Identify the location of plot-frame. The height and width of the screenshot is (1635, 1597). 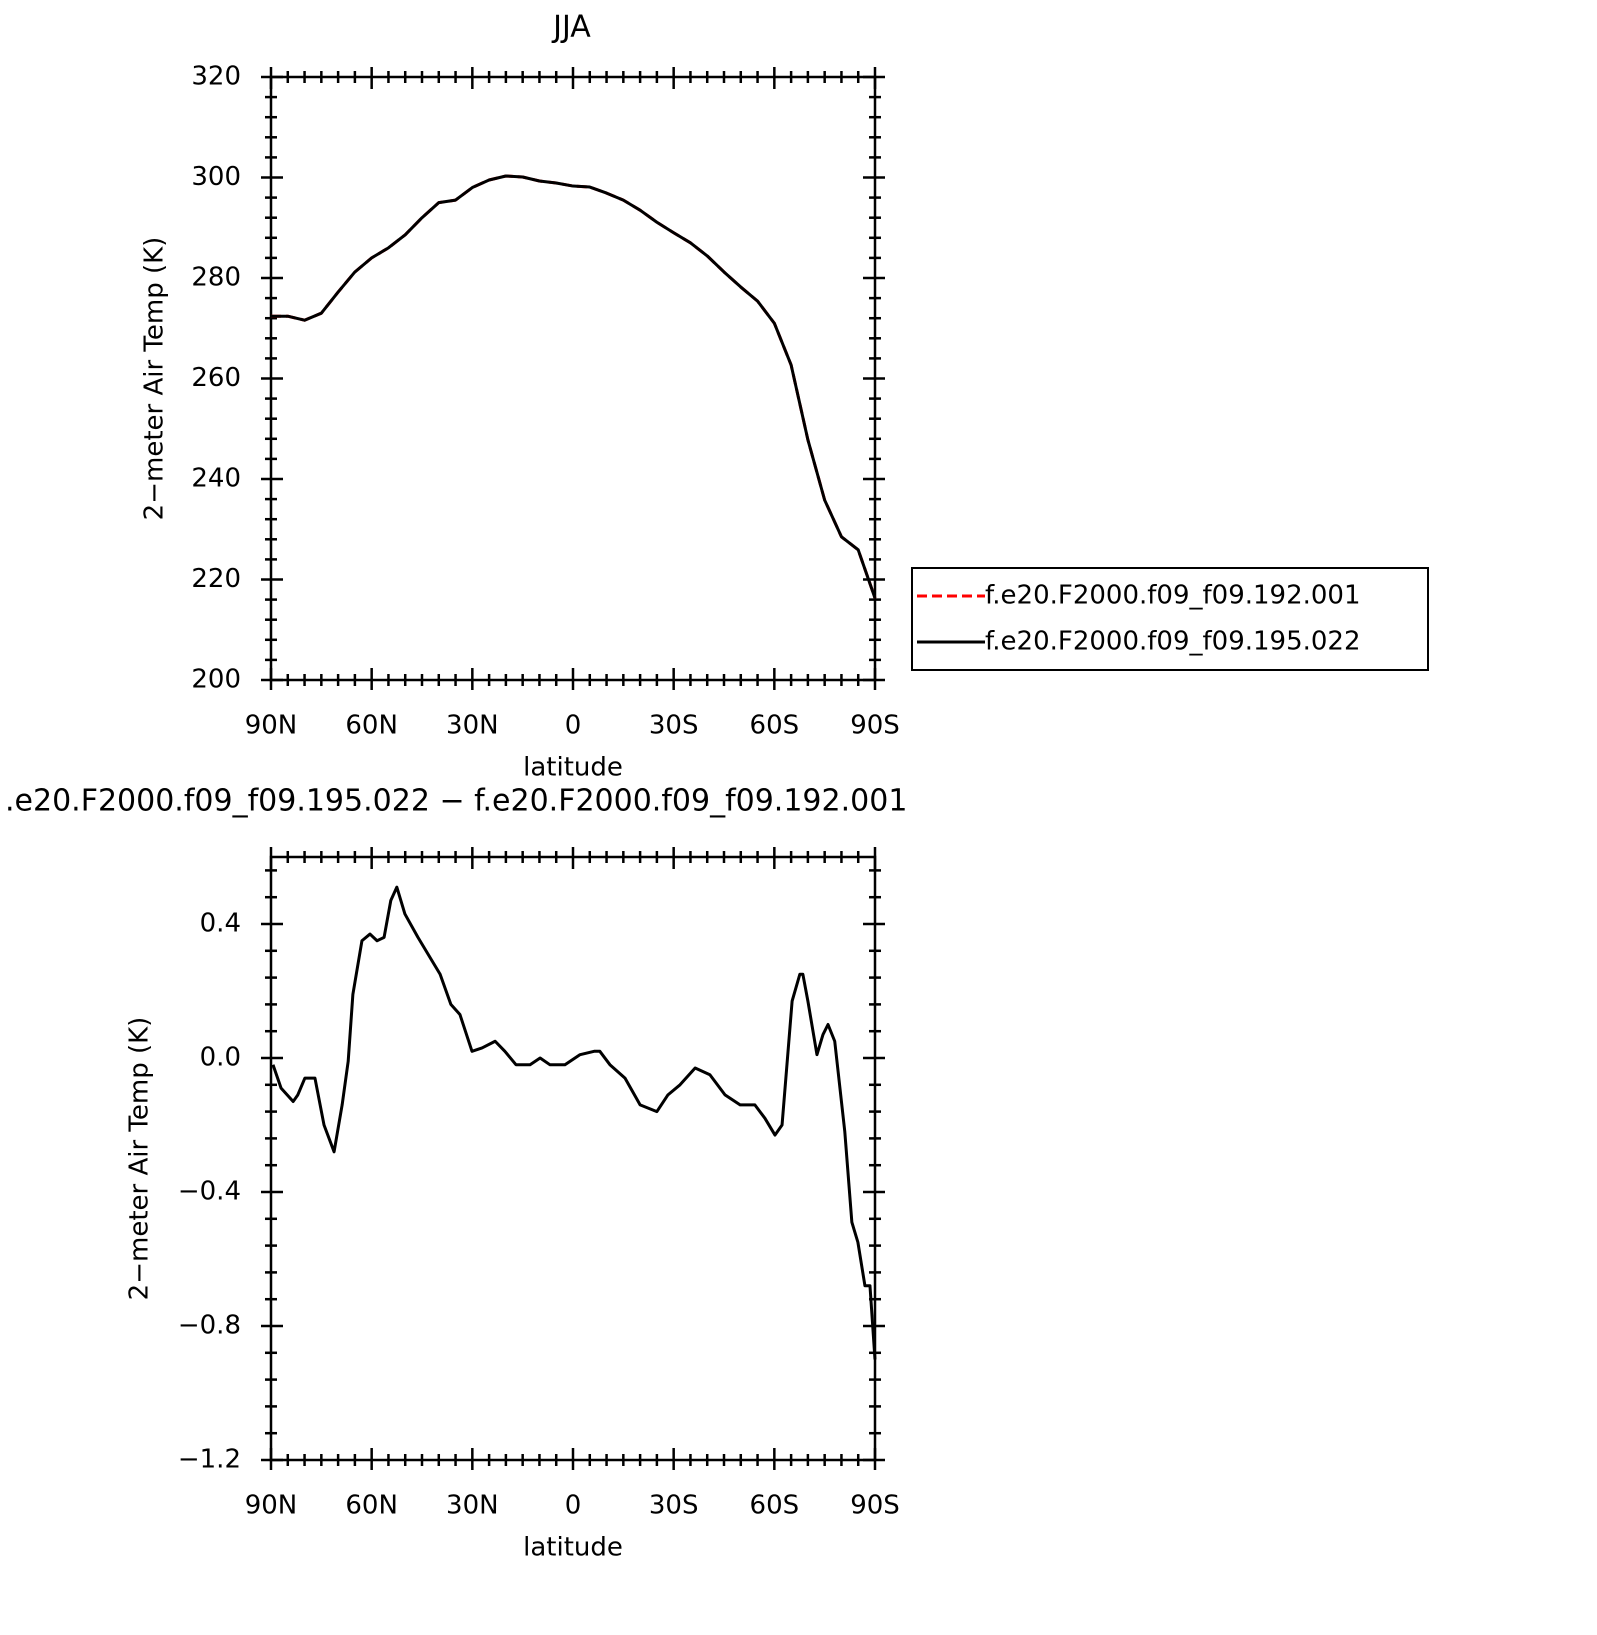
(573, 378).